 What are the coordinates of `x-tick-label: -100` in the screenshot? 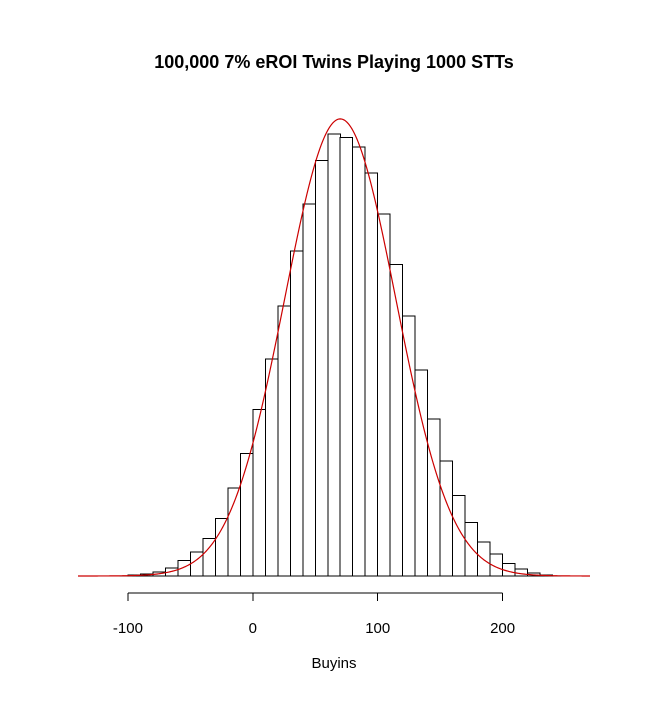 It's located at (128, 628).